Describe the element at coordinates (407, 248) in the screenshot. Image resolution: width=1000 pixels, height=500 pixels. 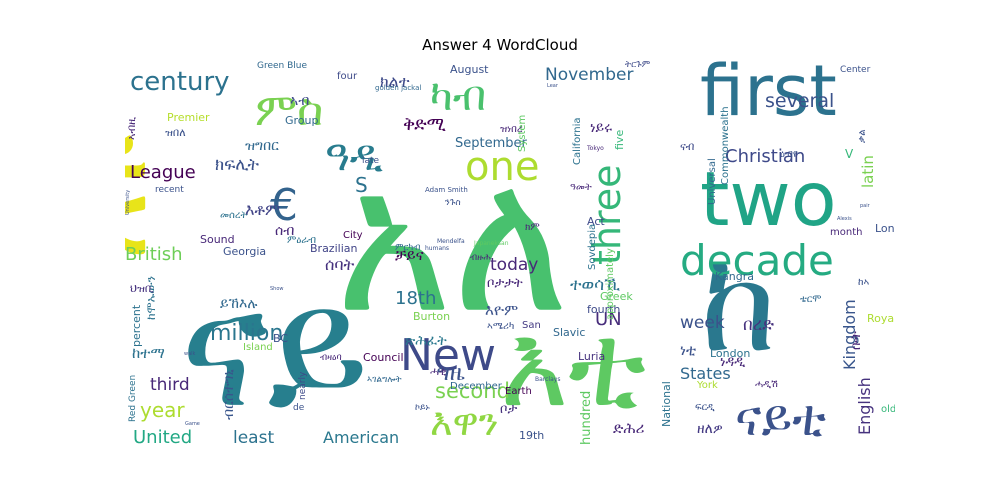
I see `word-cloud-word: ምርካብ` at that location.